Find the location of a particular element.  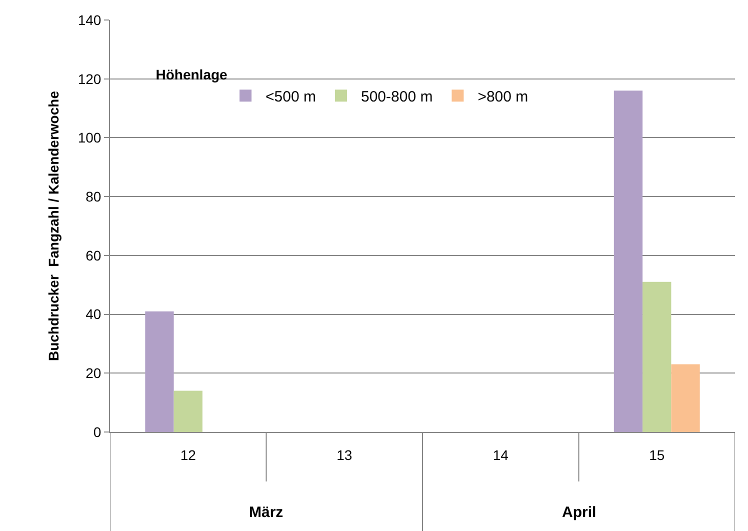

y-tick-label: 120 is located at coordinates (90, 78).